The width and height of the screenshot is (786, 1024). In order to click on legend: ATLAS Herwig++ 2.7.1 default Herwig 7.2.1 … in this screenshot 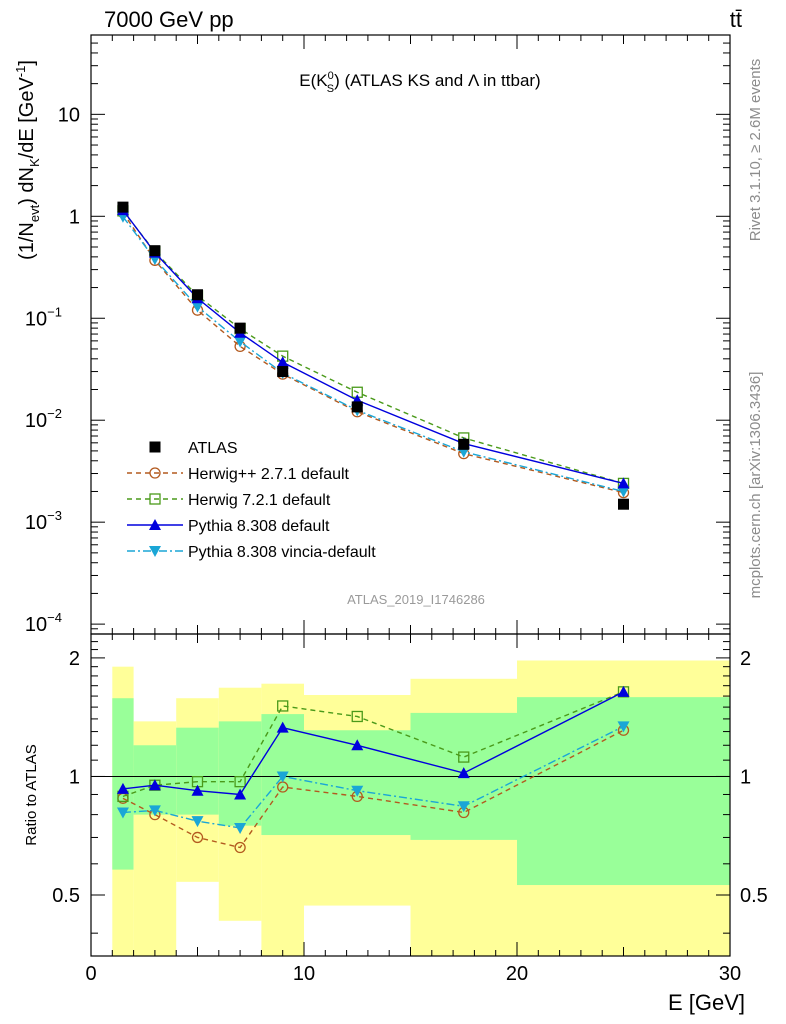, I will do `click(251, 500)`.